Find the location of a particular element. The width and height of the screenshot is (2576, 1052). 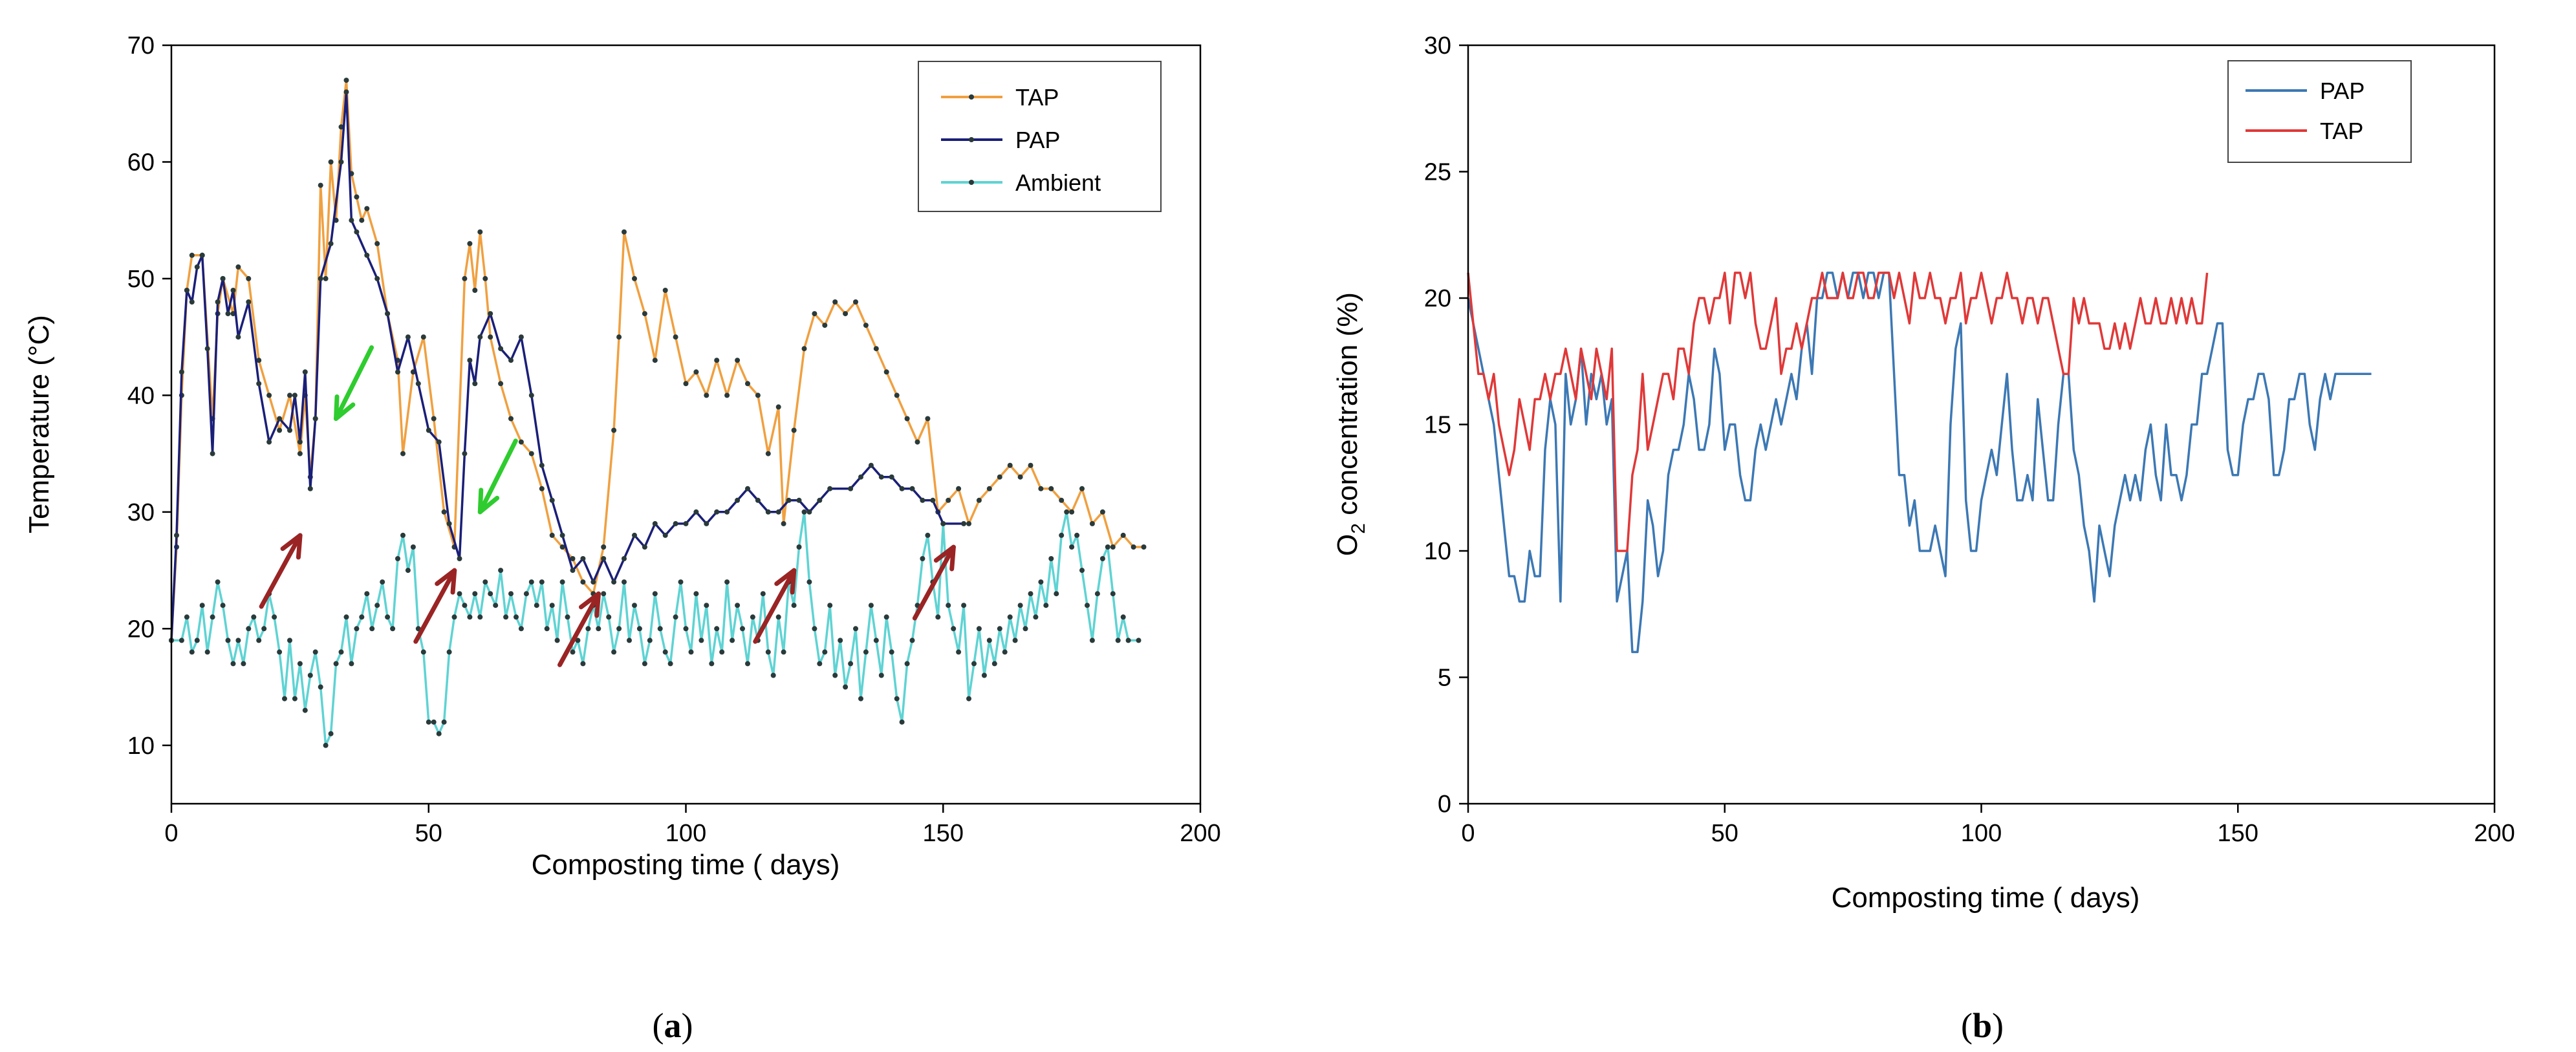

y-tick-label: 60 is located at coordinates (141, 162).